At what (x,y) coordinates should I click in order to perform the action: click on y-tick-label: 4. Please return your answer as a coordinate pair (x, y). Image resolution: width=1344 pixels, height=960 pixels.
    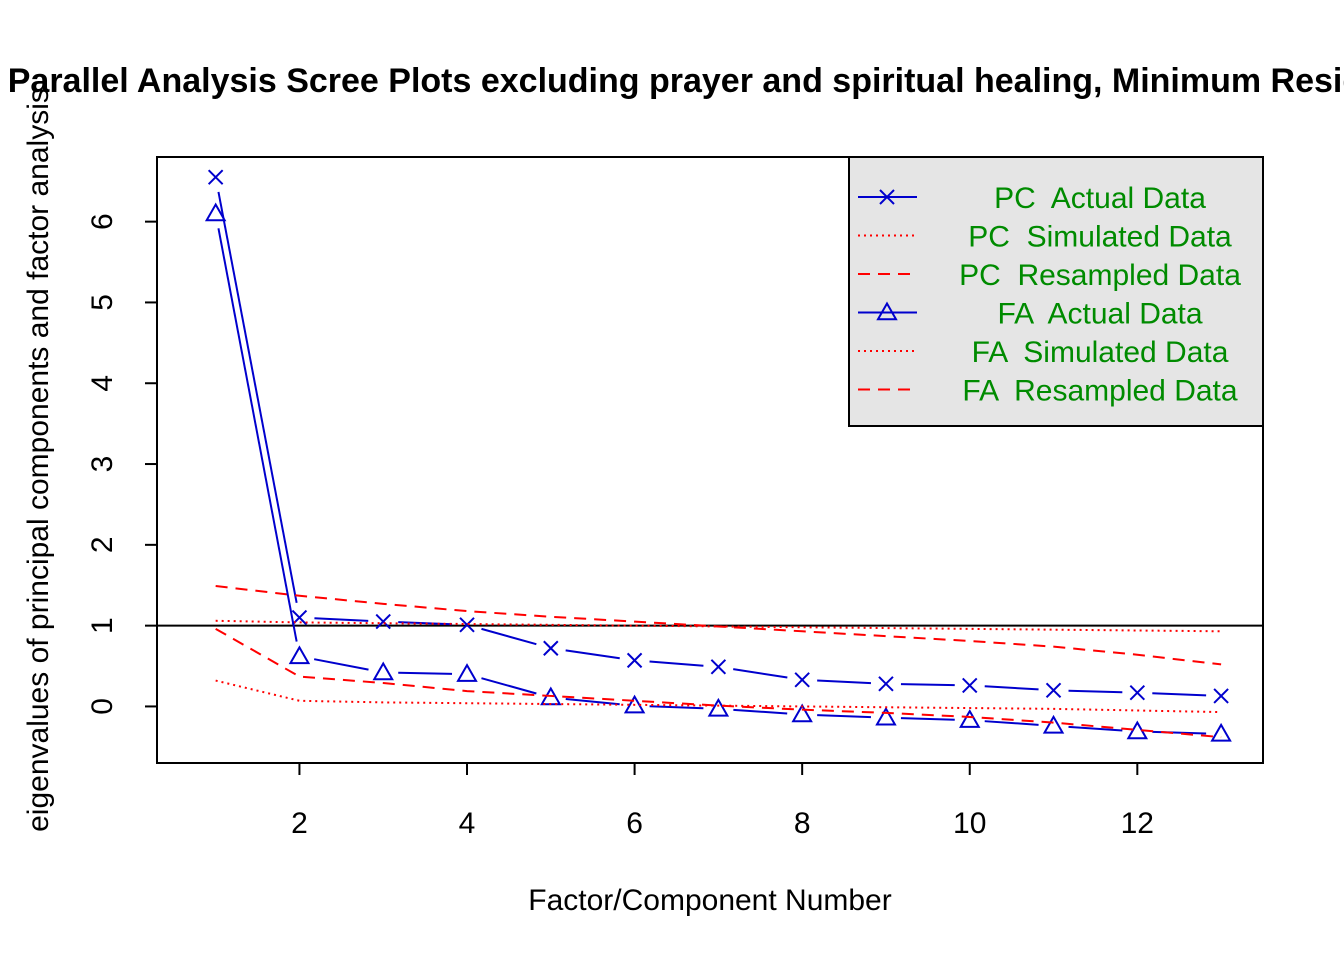
    Looking at the image, I should click on (102, 383).